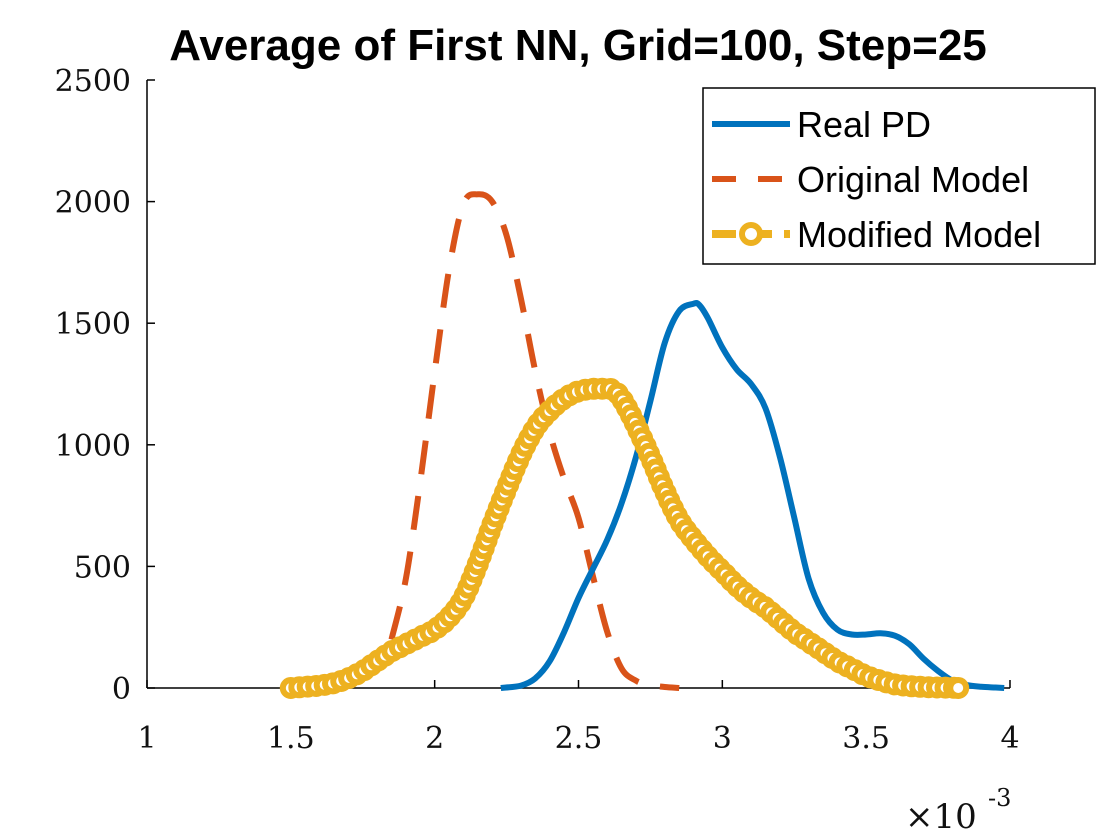  I want to click on y-tick-label: 1000, so click(93, 446).